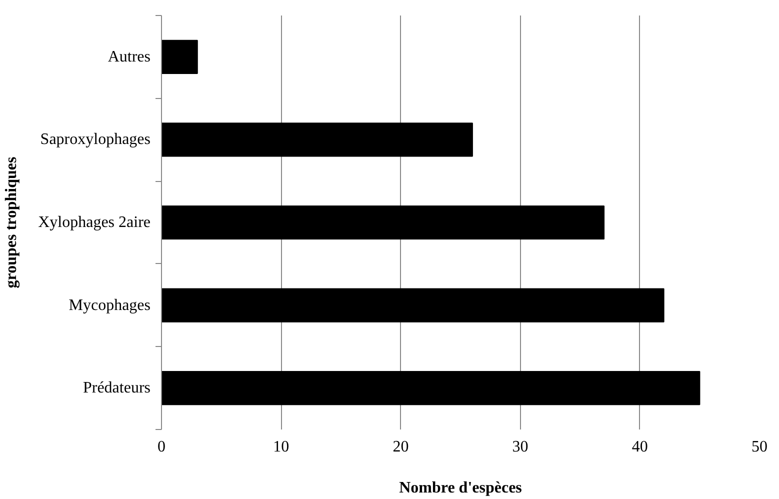 This screenshot has width=779, height=499. What do you see at coordinates (94, 222) in the screenshot?
I see `y-tick-label: Xylophages 2aire` at bounding box center [94, 222].